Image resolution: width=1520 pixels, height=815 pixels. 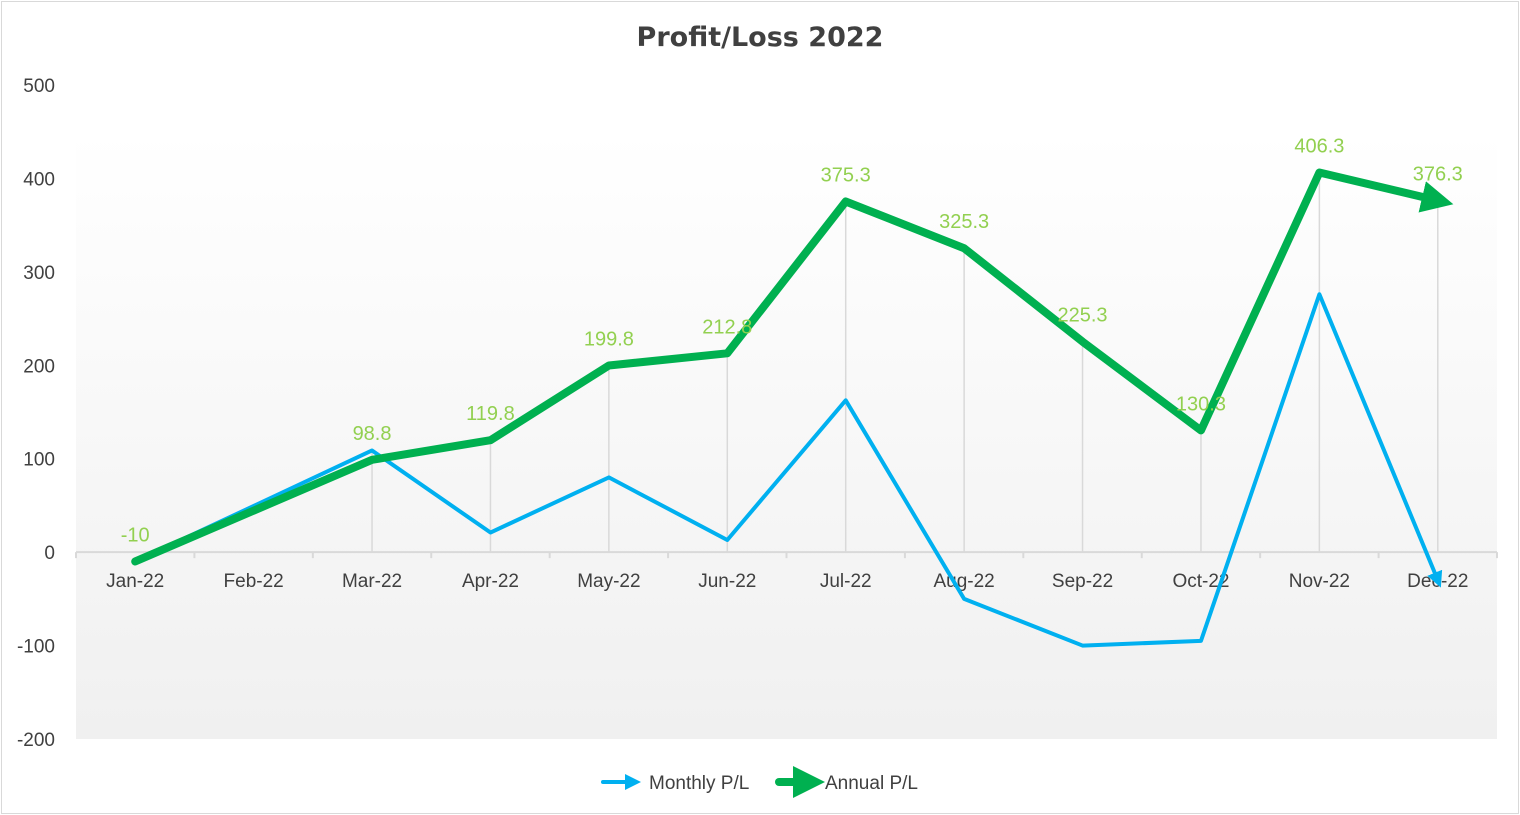 What do you see at coordinates (1438, 175) in the screenshot?
I see `data-label: 376.3` at bounding box center [1438, 175].